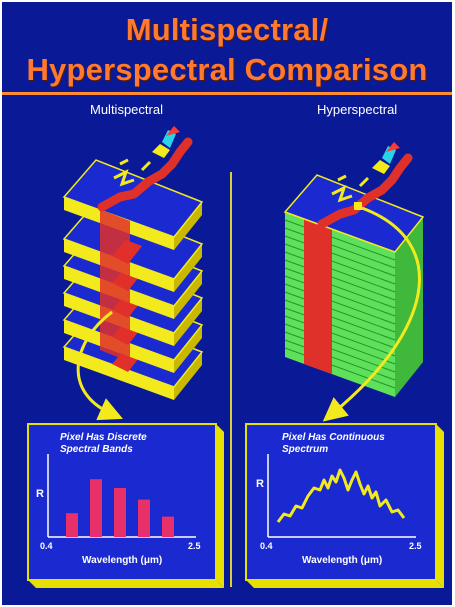 This screenshot has height=607, width=455. I want to click on ms-bars, so click(120, 508).